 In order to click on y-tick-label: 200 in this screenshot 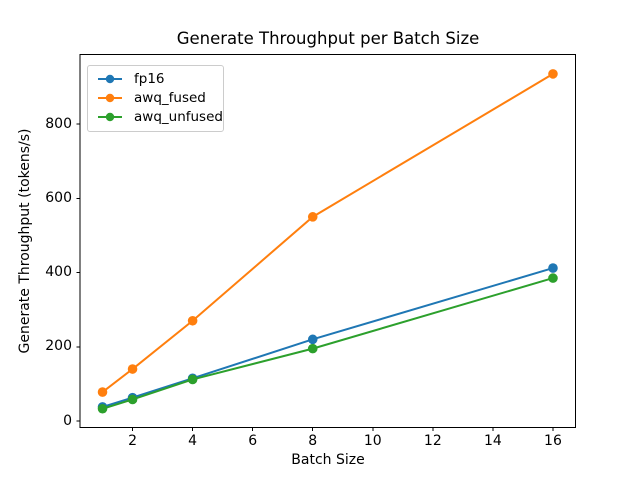, I will do `click(58, 346)`.